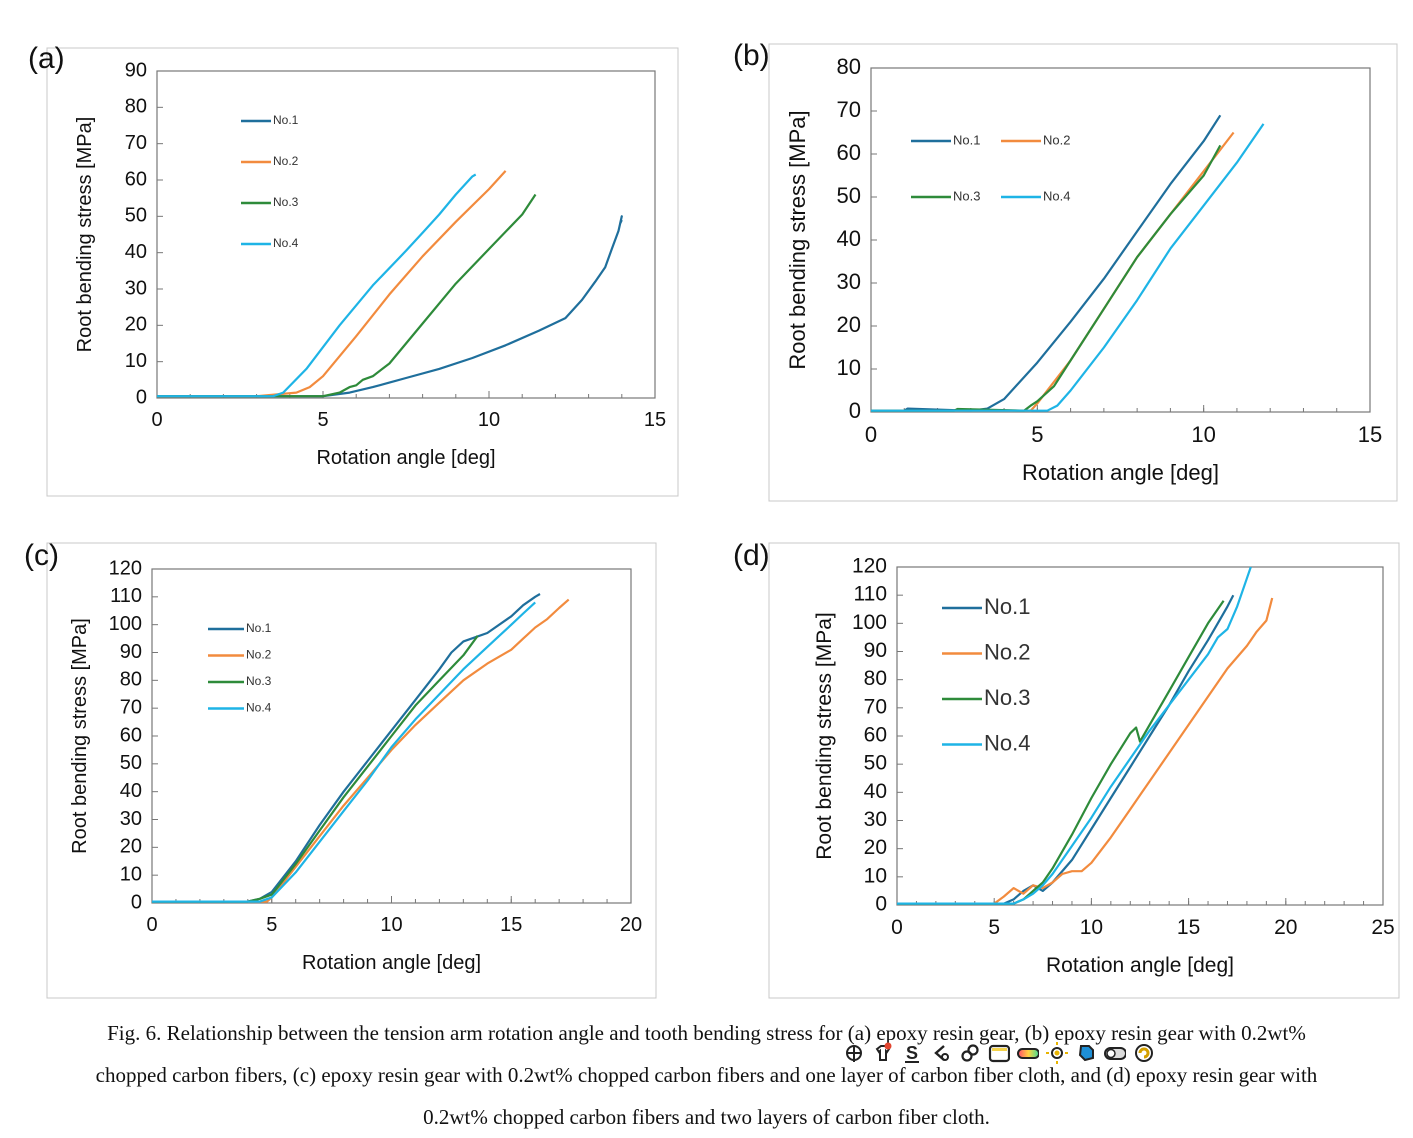 The height and width of the screenshot is (1138, 1413). Describe the element at coordinates (125, 624) in the screenshot. I see `panel-3-y-tick-label: 100` at that location.